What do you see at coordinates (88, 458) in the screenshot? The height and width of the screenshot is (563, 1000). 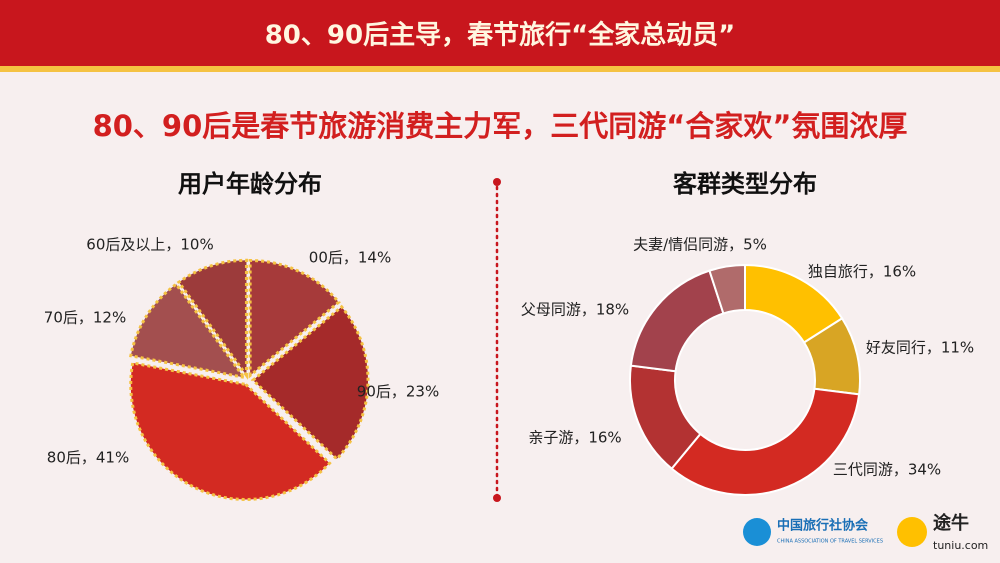 I see `data-label: 80后，41%` at bounding box center [88, 458].